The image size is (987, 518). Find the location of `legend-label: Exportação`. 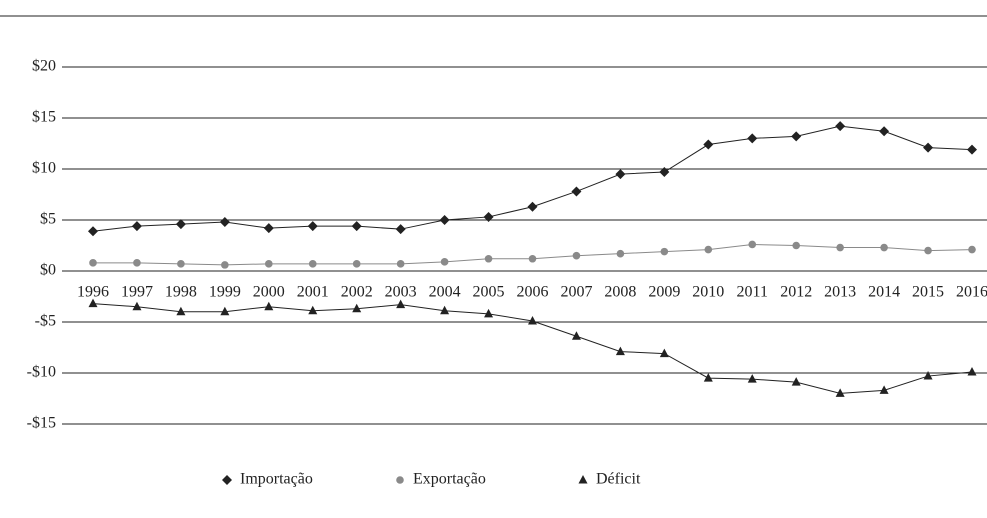

legend-label: Exportação is located at coordinates (449, 479).